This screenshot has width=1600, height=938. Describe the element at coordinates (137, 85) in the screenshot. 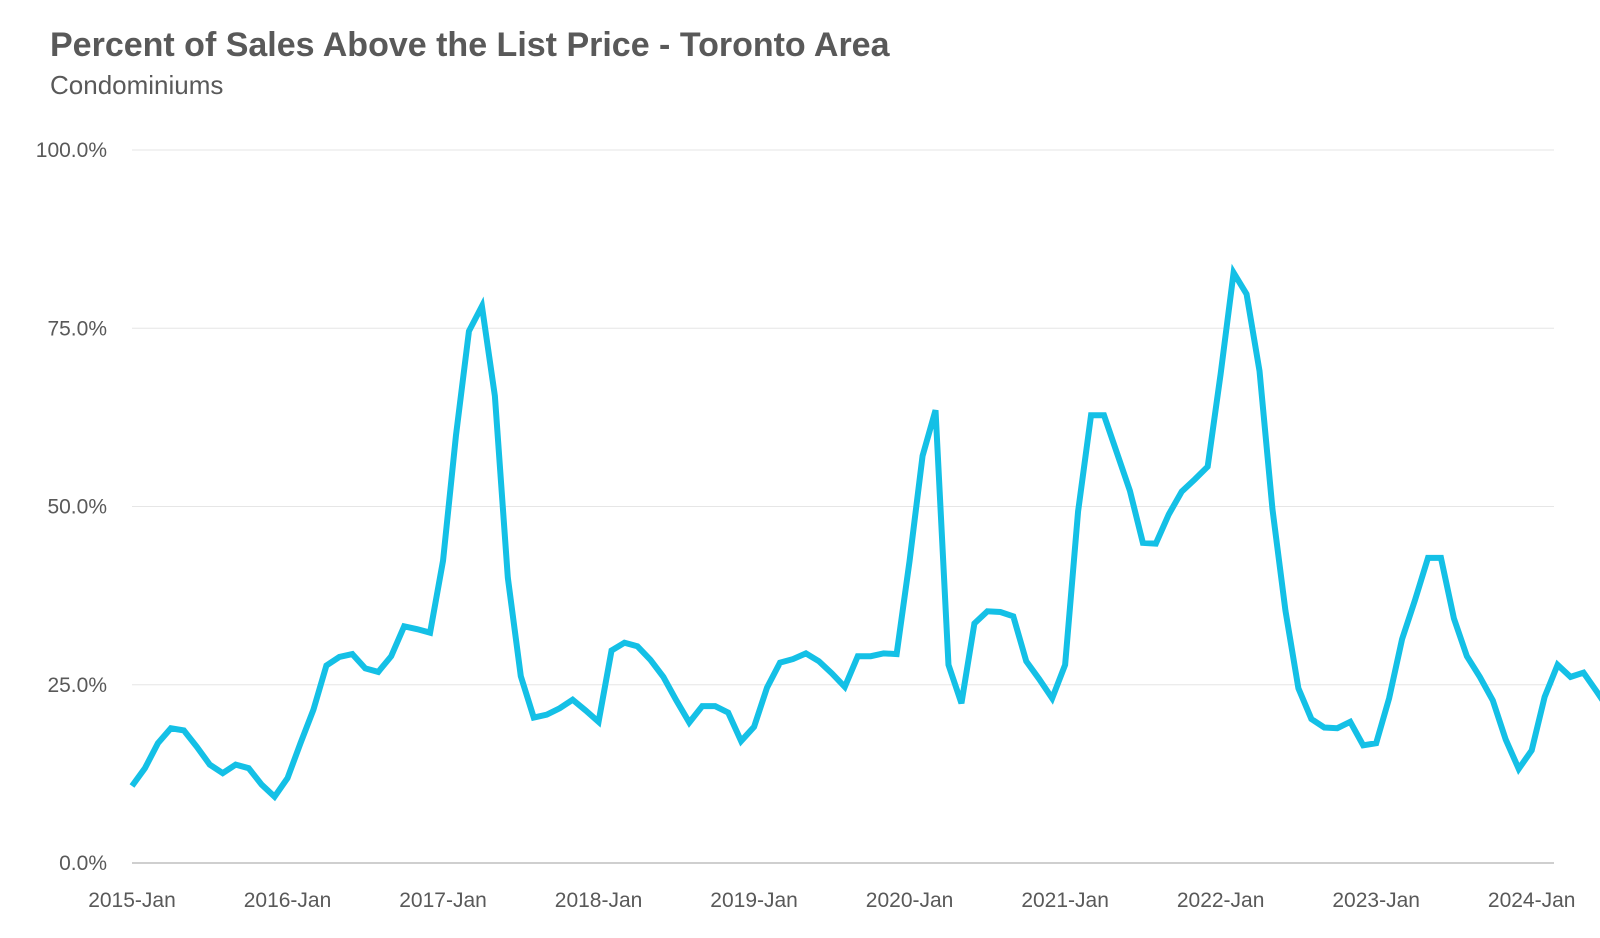

I see `chart-subtitle: Condominiums` at that location.